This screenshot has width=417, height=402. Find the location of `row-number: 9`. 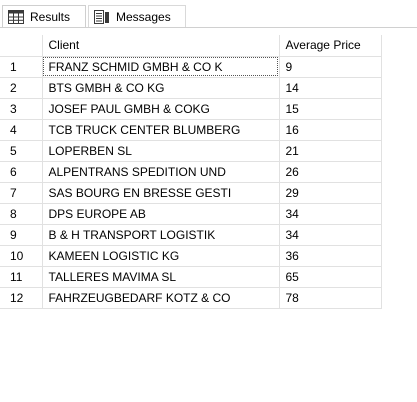

row-number: 9 is located at coordinates (21, 235).